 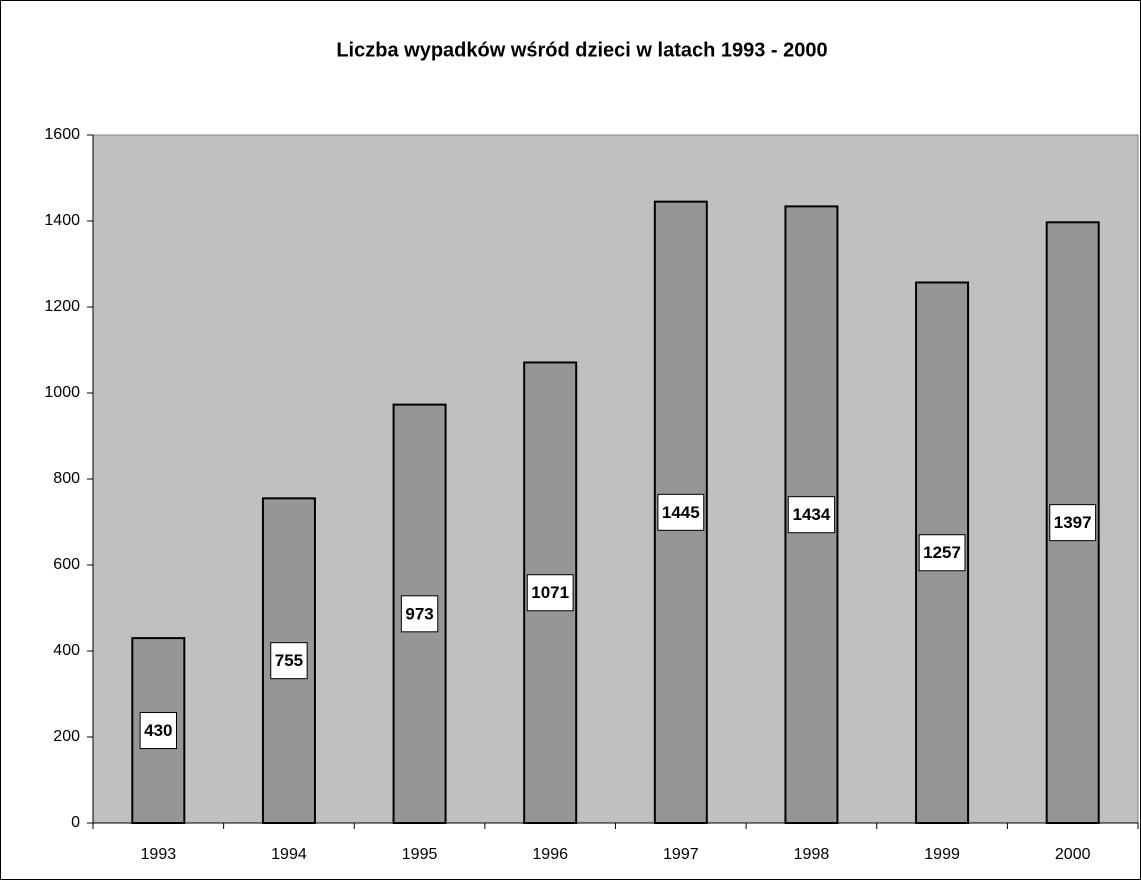 What do you see at coordinates (550, 854) in the screenshot?
I see `x-tick-label: 1996` at bounding box center [550, 854].